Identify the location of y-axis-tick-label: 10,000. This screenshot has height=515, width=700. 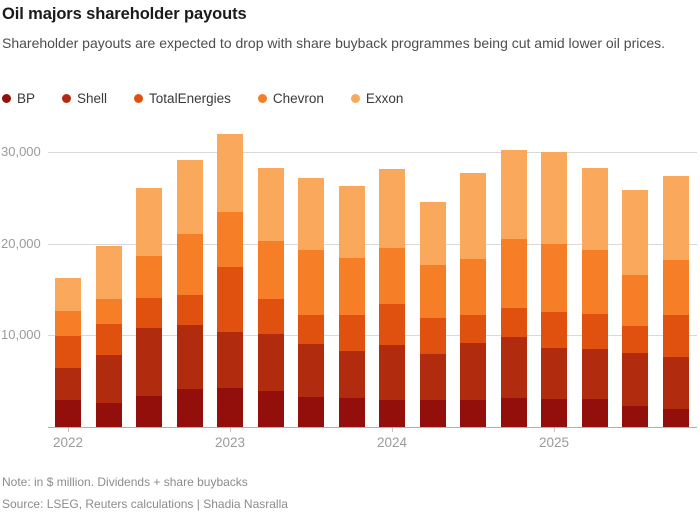
(21, 335).